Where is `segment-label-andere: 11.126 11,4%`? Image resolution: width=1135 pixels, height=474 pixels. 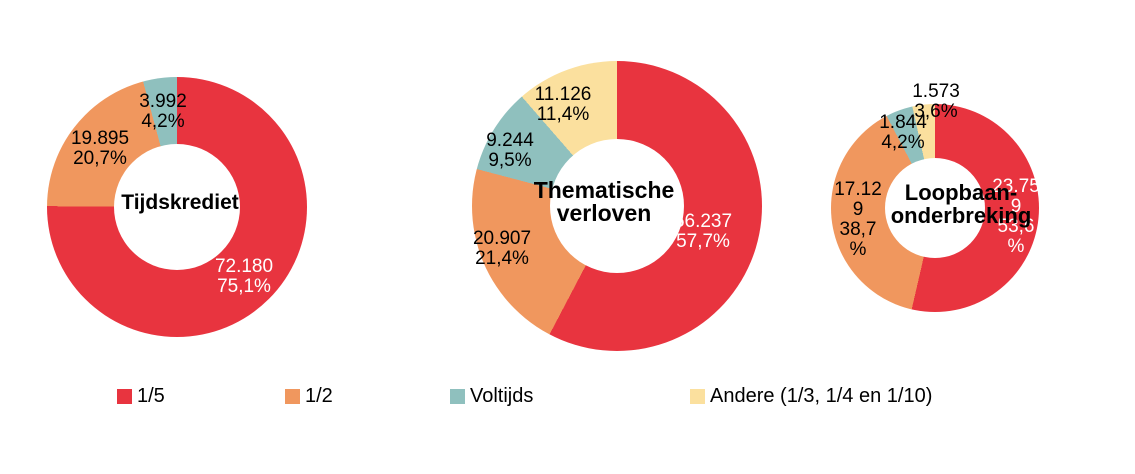
segment-label-andere: 11.126 11,4% is located at coordinates (563, 105).